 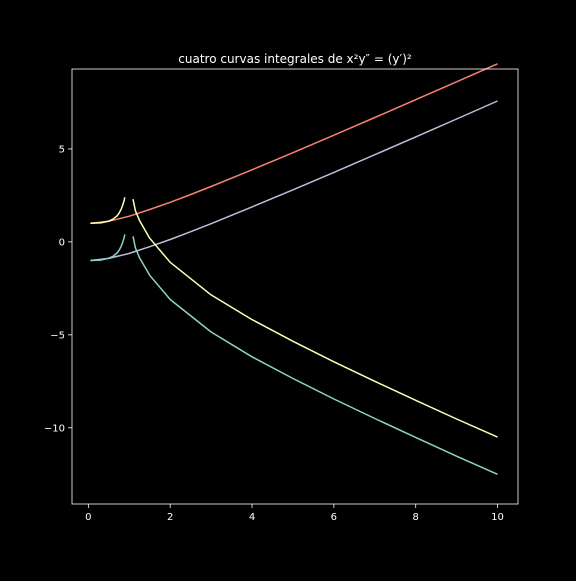 What do you see at coordinates (58, 289) in the screenshot?
I see `y-axis-ticks: 5 0 −5 −10` at bounding box center [58, 289].